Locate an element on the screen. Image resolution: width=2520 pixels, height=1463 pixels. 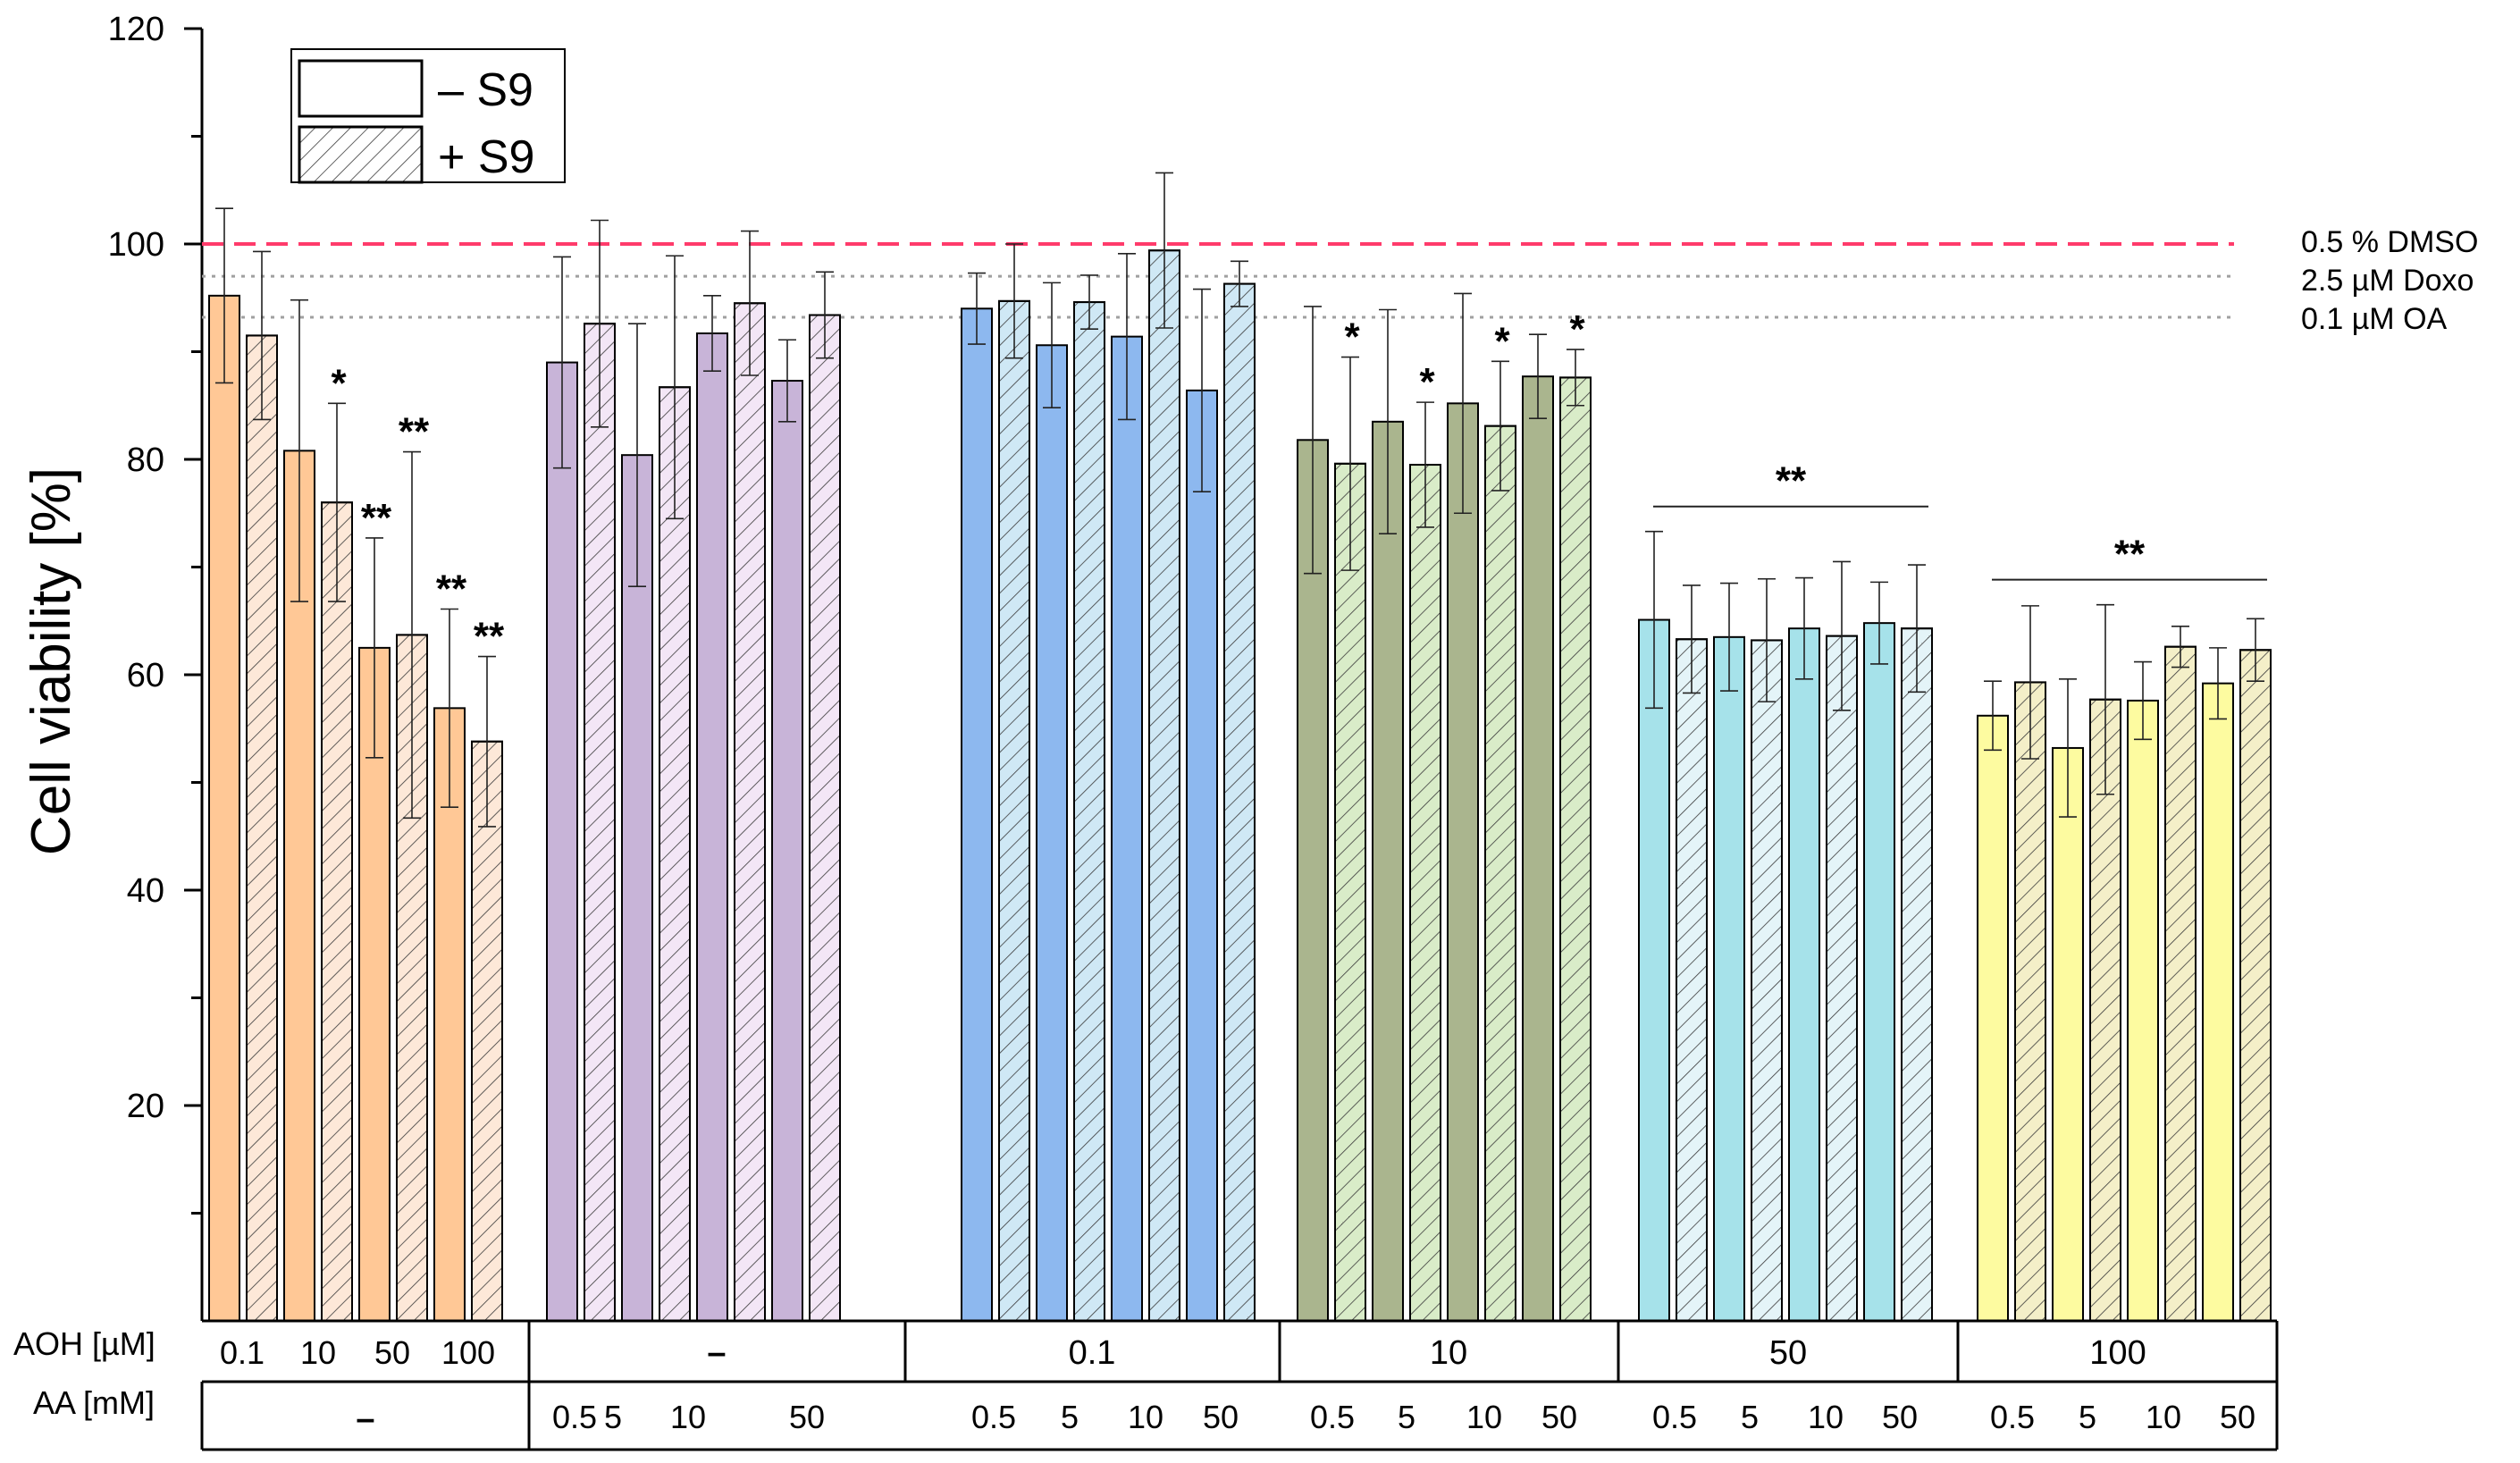
y-axis: 20 40 60 80 100 120 Cell viability [%] is located at coordinates (112, 666).